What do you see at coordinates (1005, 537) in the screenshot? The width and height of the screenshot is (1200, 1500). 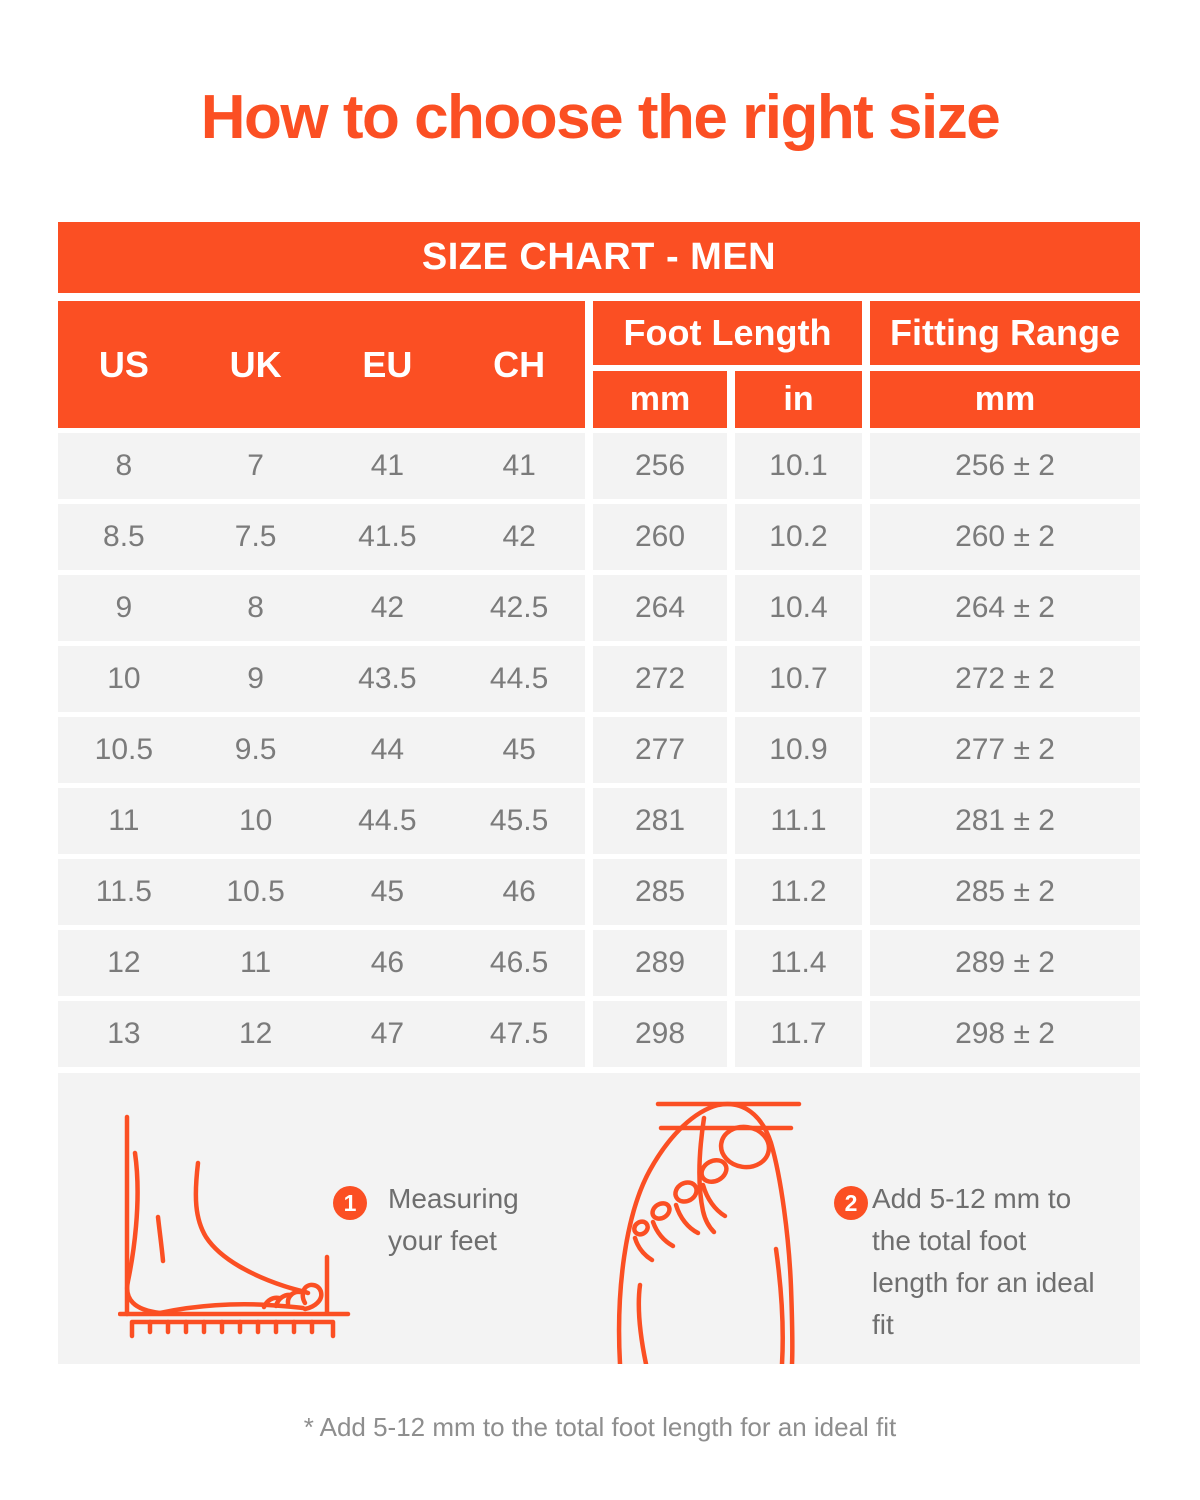 I see `fitting-range-value: 260 ± 2` at bounding box center [1005, 537].